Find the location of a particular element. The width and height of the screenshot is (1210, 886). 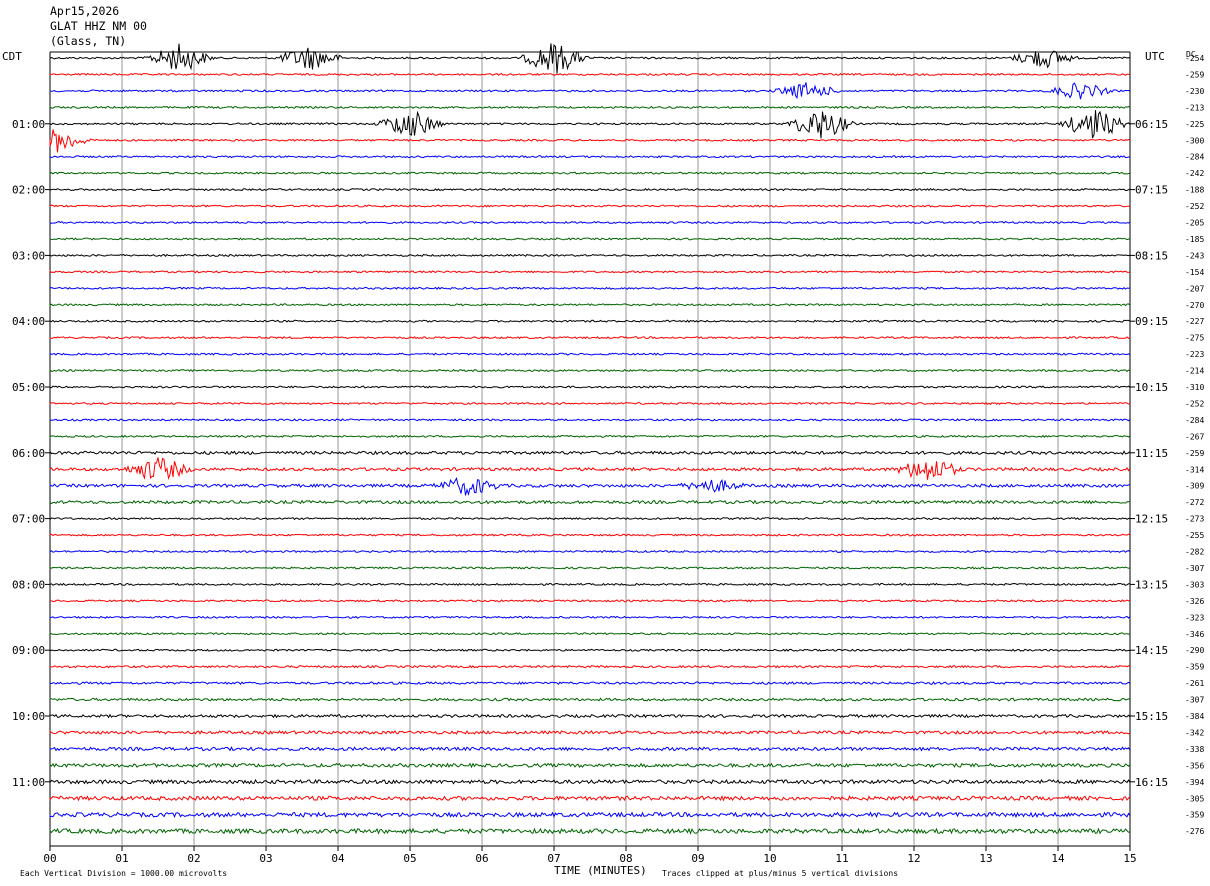

dc-offset-label: -272 is located at coordinates (1194, 502).